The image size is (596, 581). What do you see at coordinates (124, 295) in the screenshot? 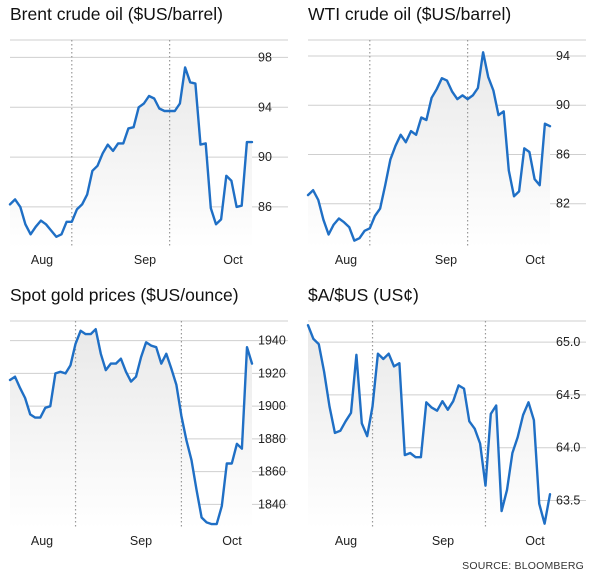
I see `chart-title: Spot gold prices ($US/ounce)` at bounding box center [124, 295].